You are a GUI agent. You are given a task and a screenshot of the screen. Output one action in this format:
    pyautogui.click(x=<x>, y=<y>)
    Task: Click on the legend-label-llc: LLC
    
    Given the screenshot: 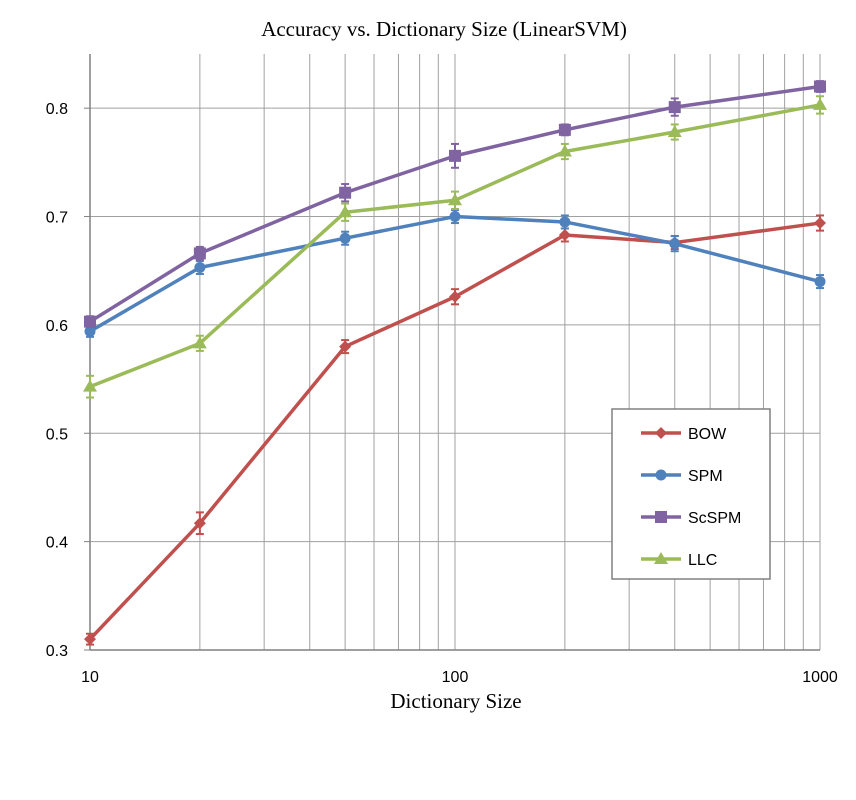 What is the action you would take?
    pyautogui.click(x=702, y=560)
    